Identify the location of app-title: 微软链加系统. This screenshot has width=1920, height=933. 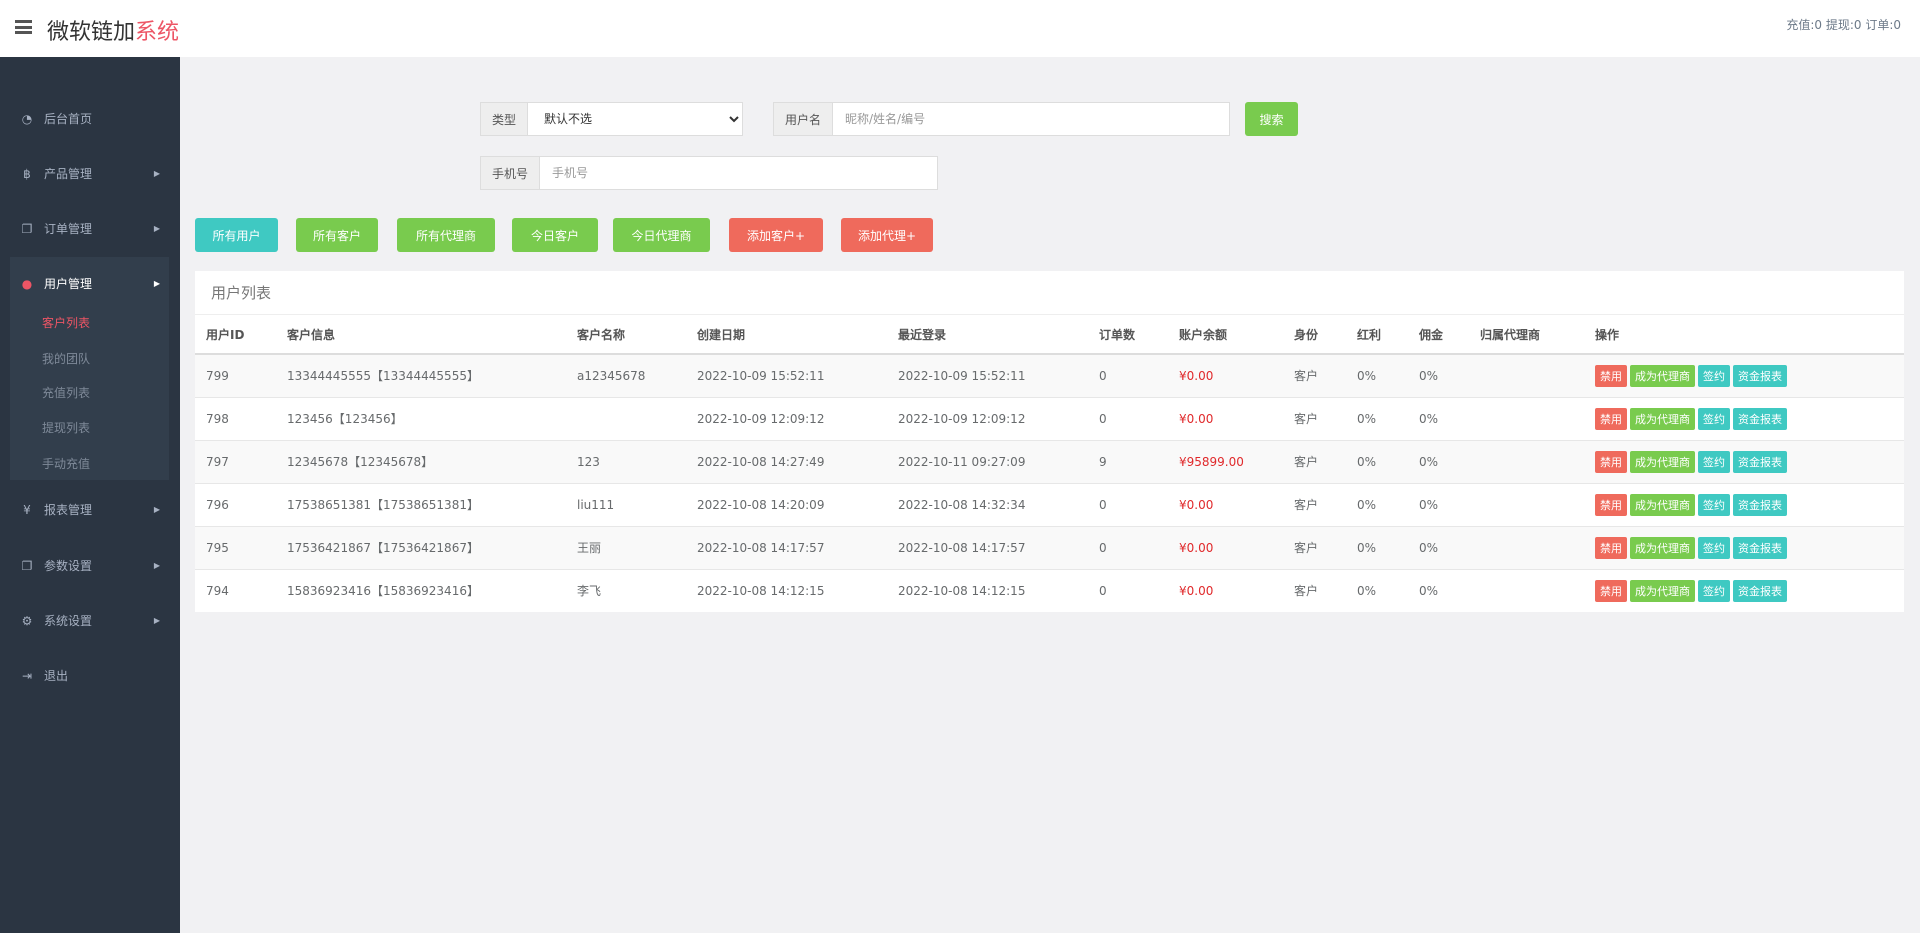
(113, 30).